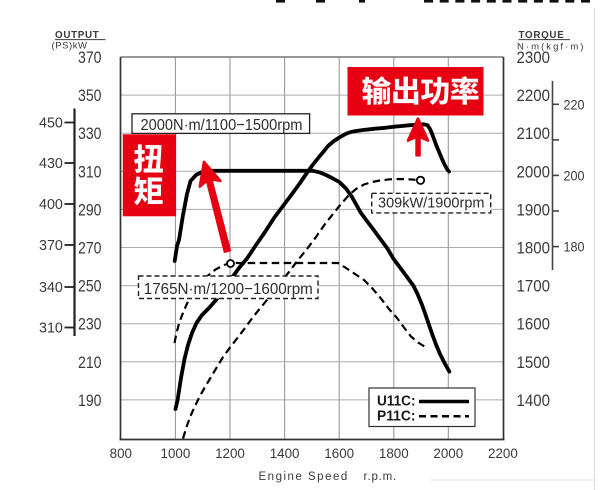 Image resolution: width=600 pixels, height=490 pixels. What do you see at coordinates (90, 324) in the screenshot?
I see `svg-text: 230` at bounding box center [90, 324].